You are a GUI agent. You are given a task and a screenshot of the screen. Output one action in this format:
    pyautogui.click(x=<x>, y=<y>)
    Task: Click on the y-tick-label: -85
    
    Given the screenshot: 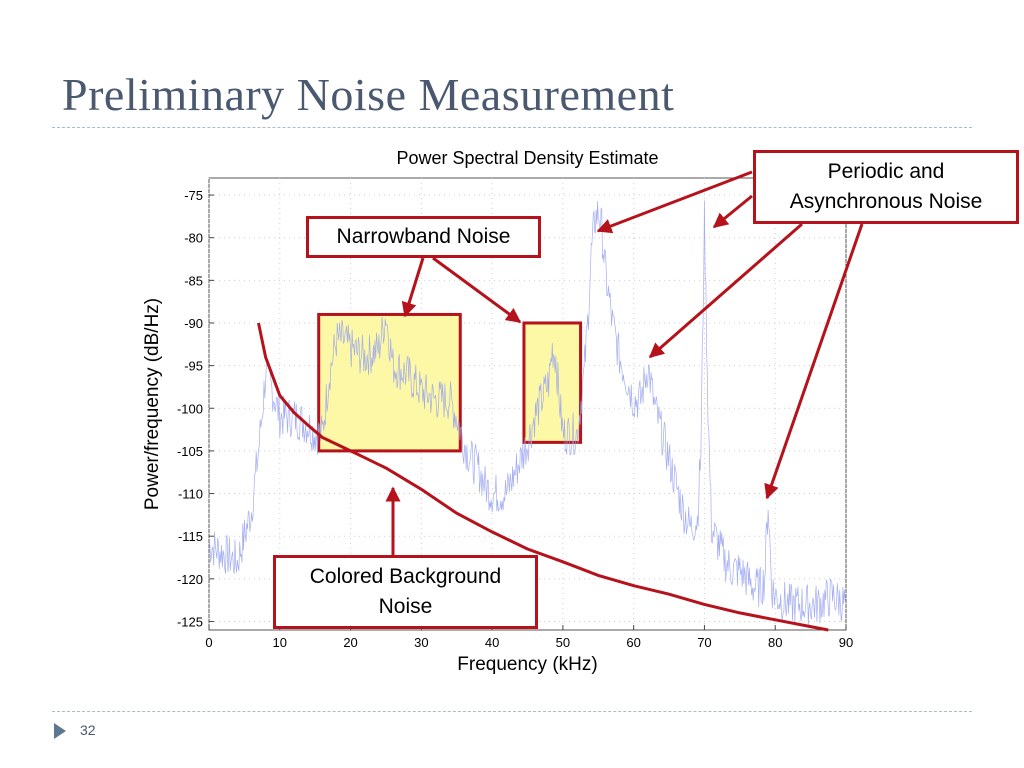 What is the action you would take?
    pyautogui.click(x=193, y=280)
    